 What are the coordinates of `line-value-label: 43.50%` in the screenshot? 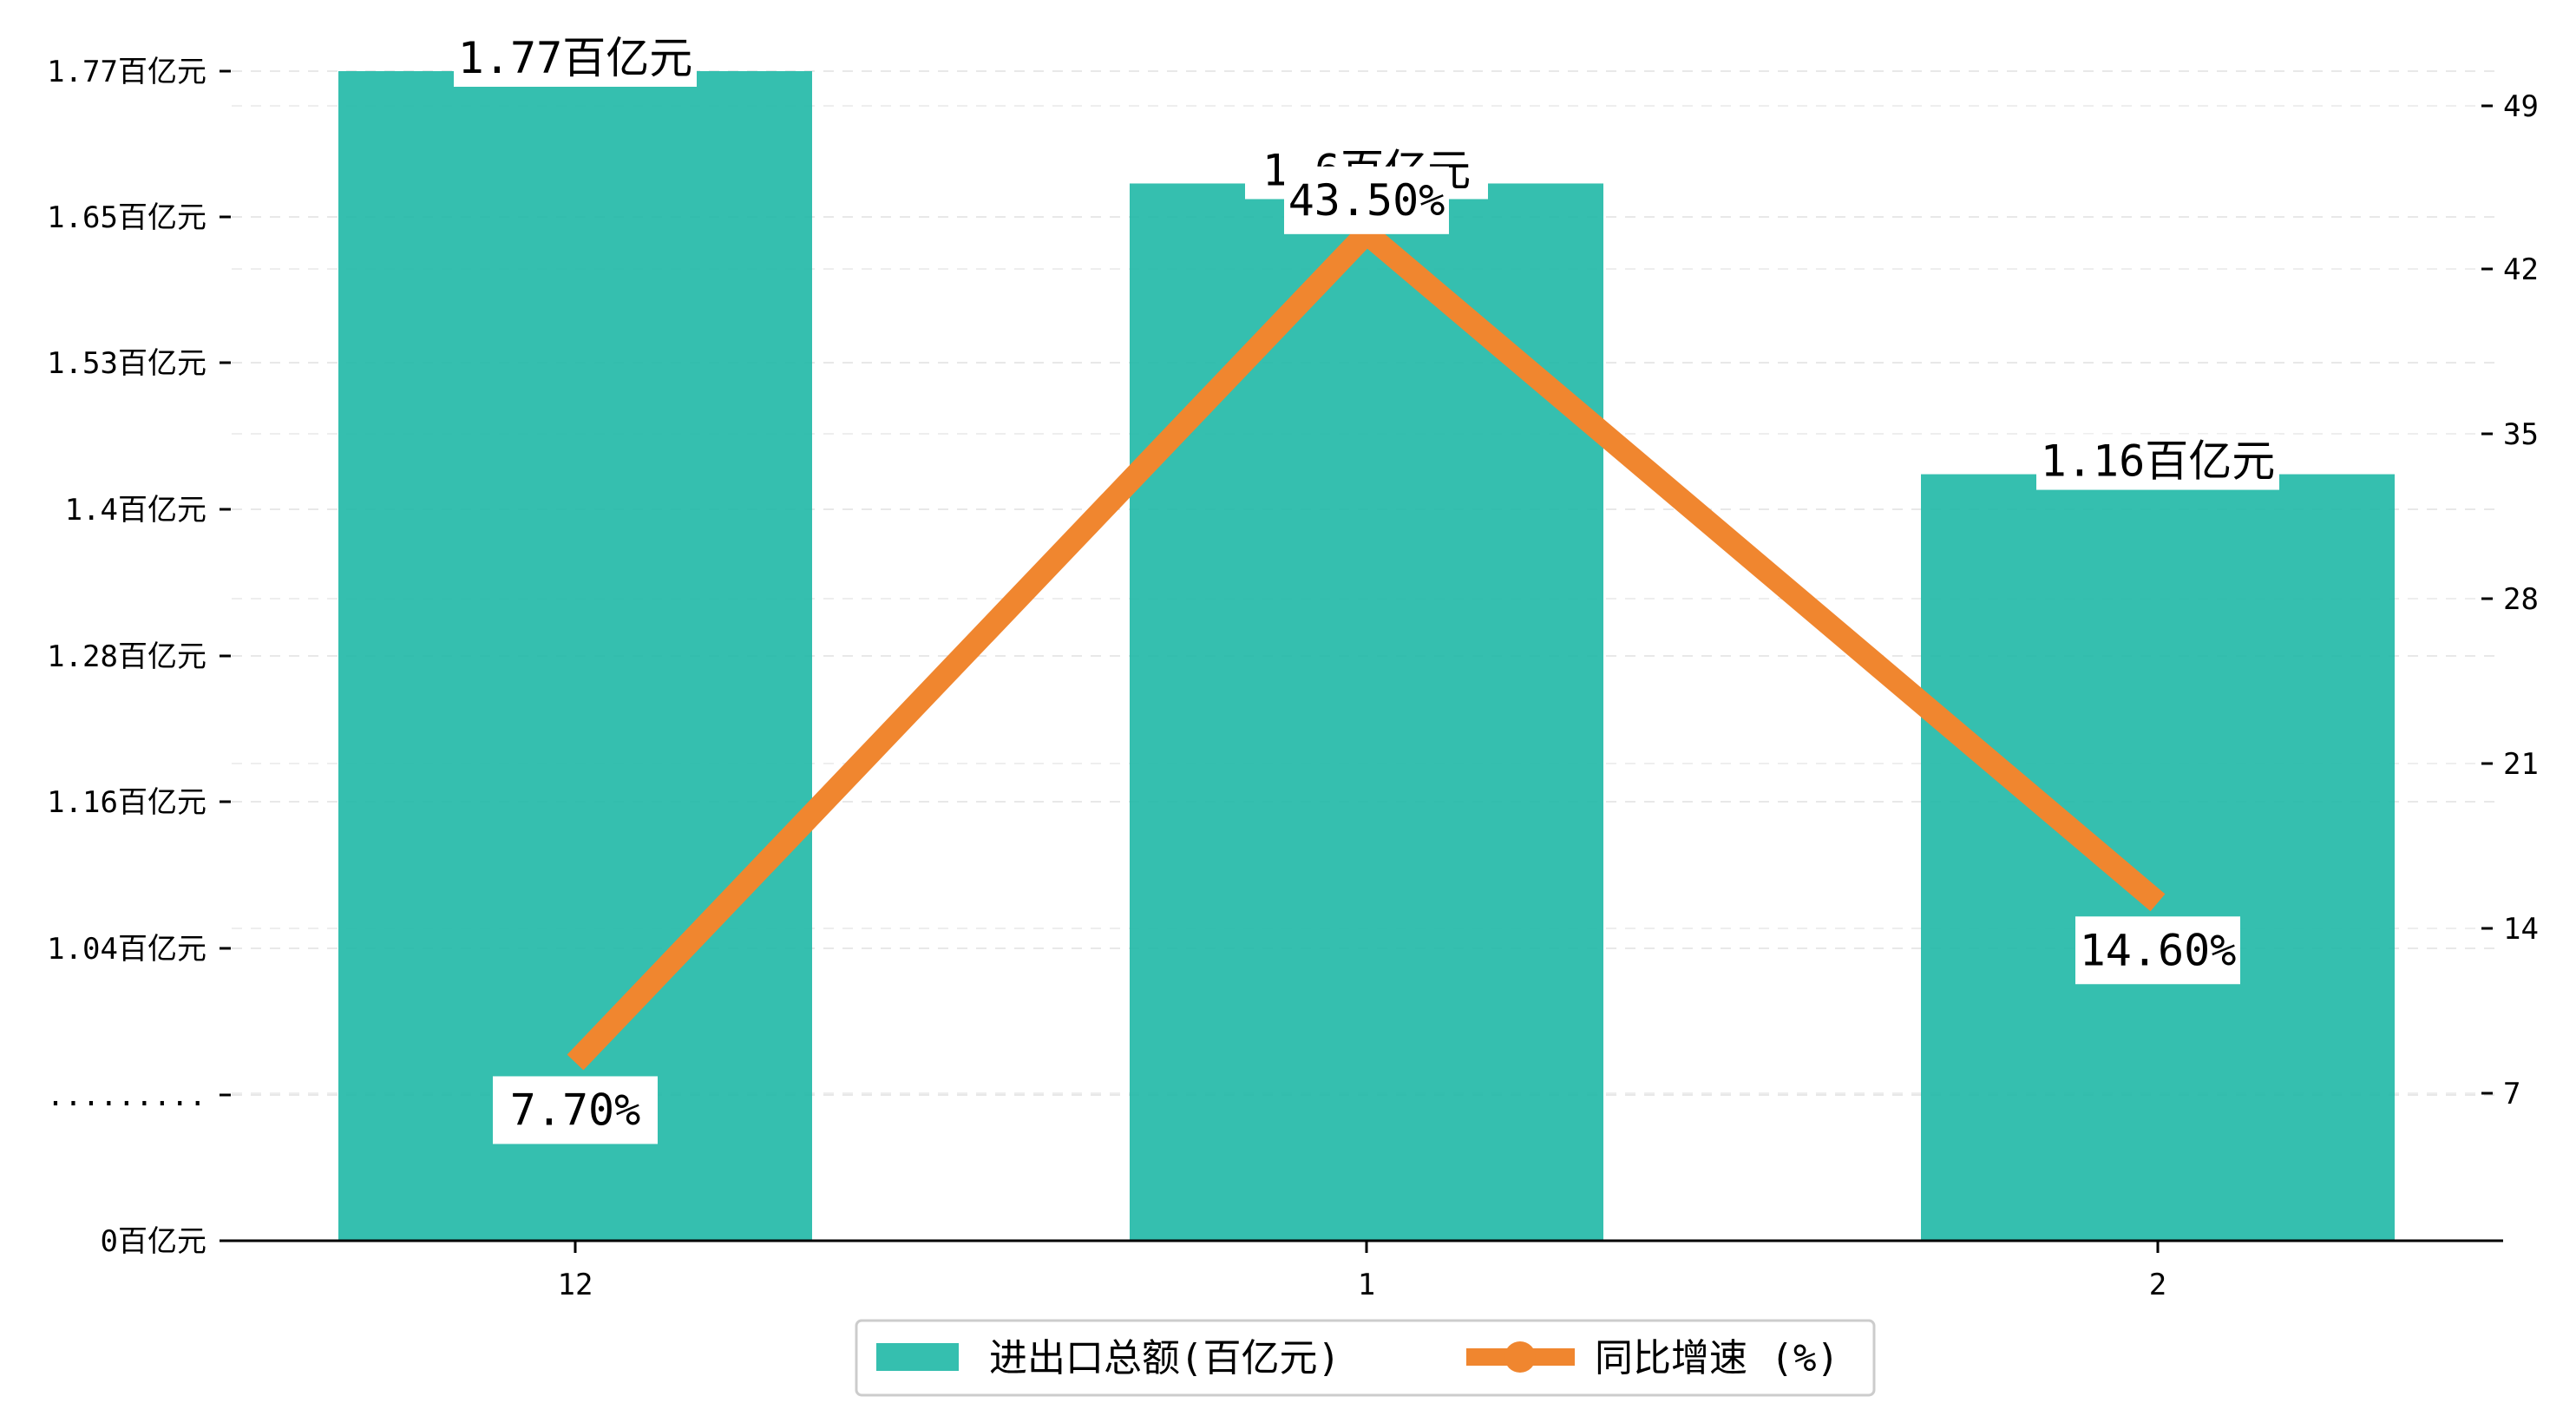 It's located at (1366, 200).